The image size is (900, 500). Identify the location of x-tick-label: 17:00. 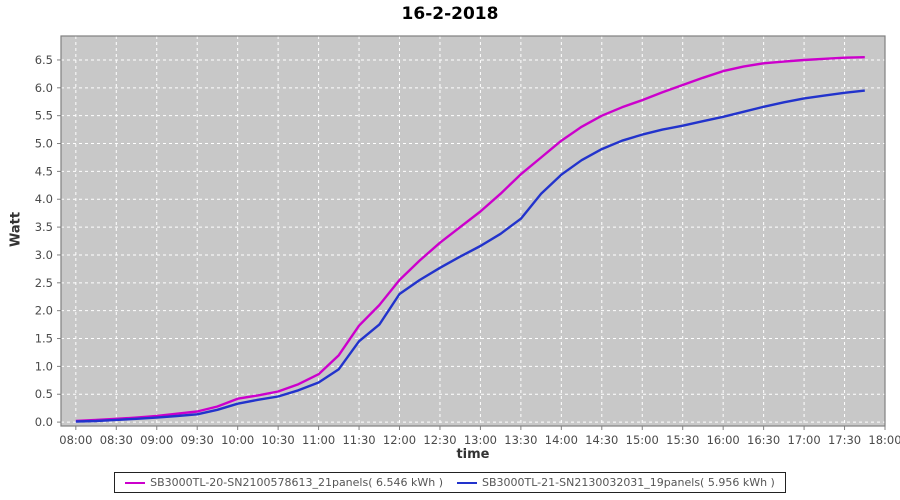
(804, 440).